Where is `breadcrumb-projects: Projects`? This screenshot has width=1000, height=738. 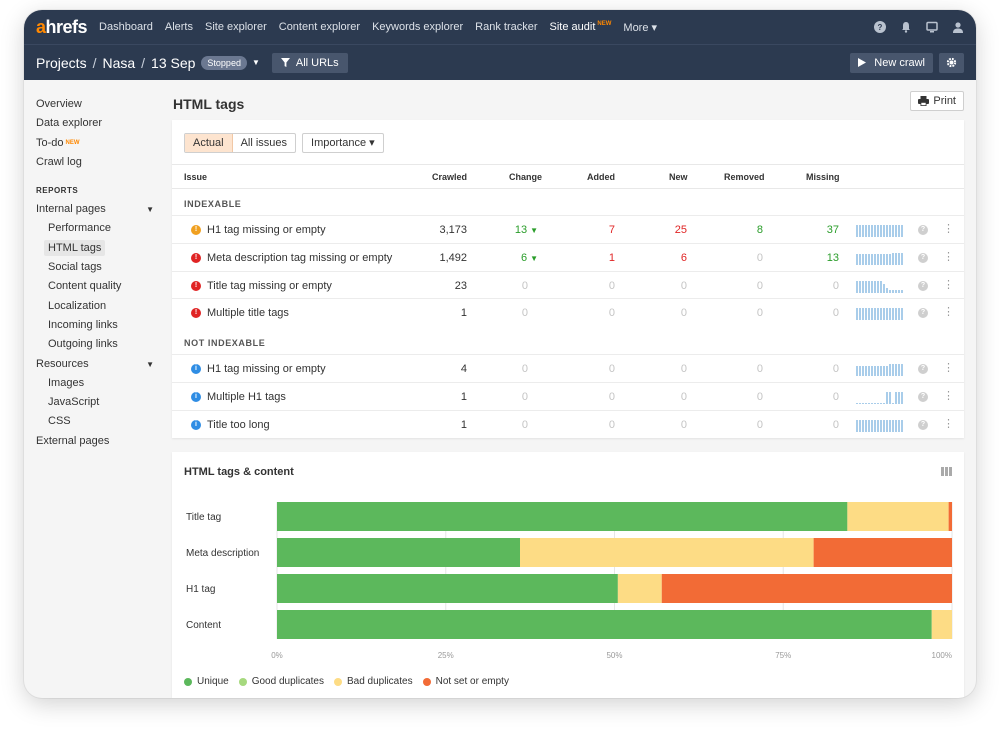 breadcrumb-projects: Projects is located at coordinates (61, 62).